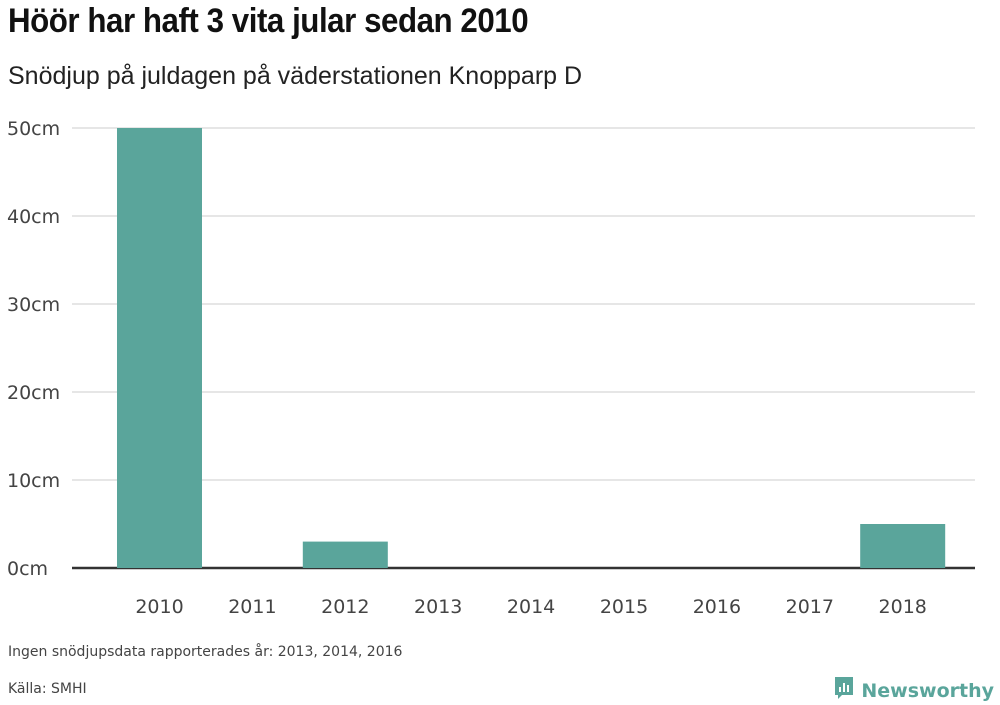  Describe the element at coordinates (903, 607) in the screenshot. I see `x-tick-label: 2018` at that location.